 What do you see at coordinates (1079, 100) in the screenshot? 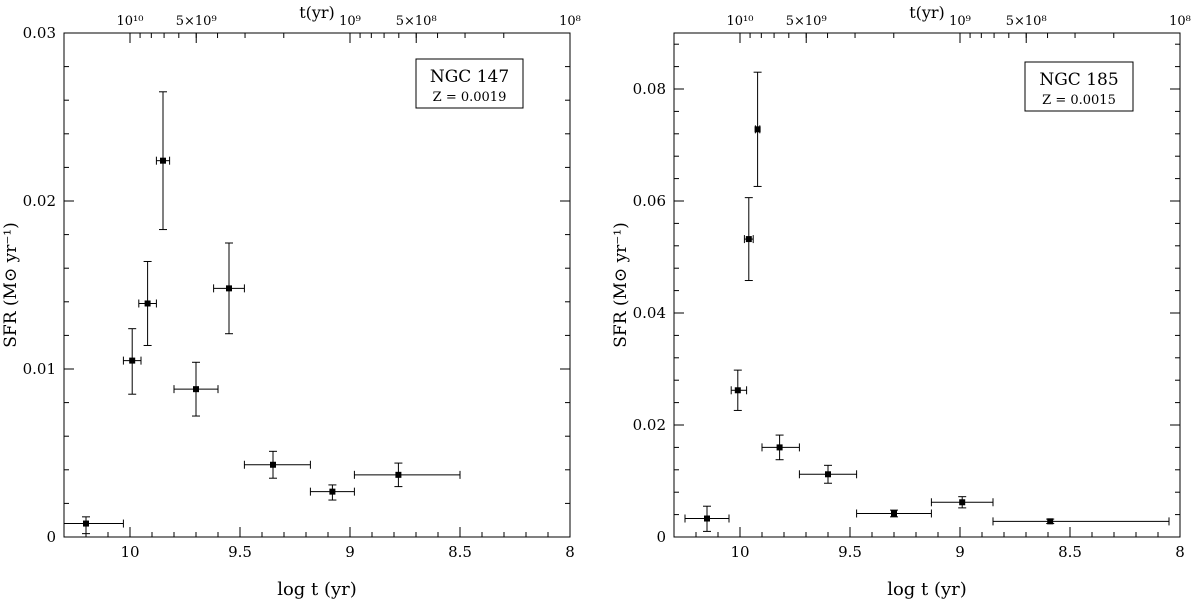
I see `legend-subtitle: Z = 0.0015` at bounding box center [1079, 100].